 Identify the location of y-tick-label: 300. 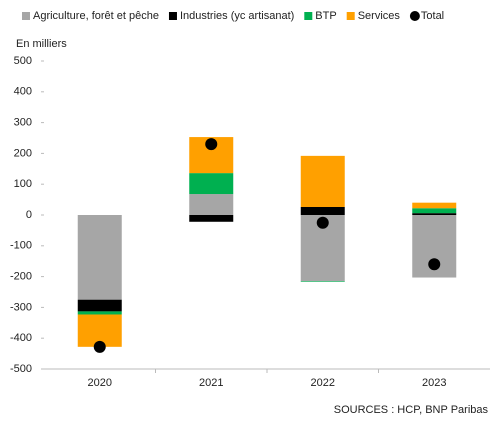
(23, 123).